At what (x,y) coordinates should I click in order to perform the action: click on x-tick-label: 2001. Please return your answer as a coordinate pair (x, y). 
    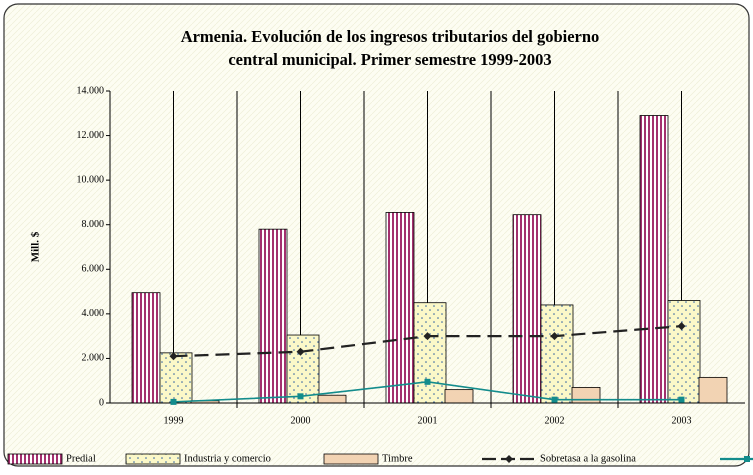
    Looking at the image, I should click on (428, 420).